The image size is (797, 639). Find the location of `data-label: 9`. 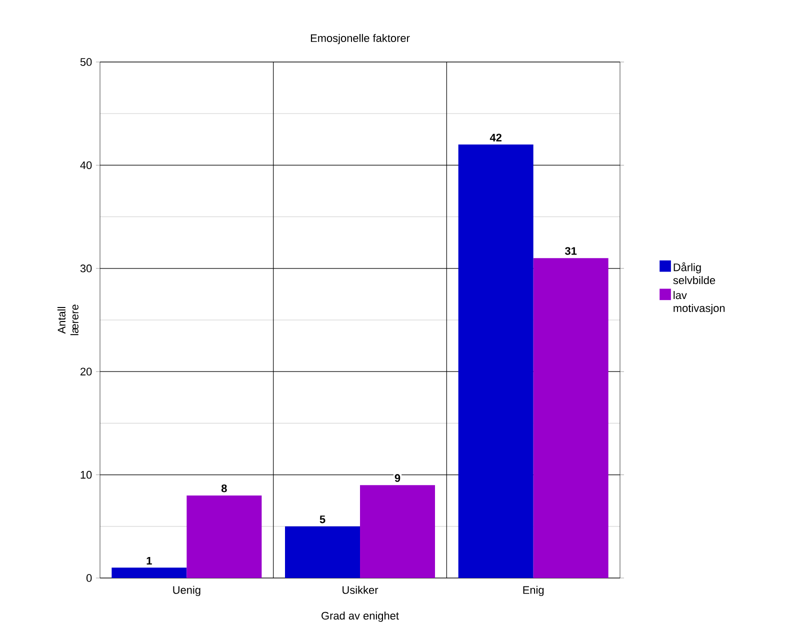

data-label: 9 is located at coordinates (397, 478).